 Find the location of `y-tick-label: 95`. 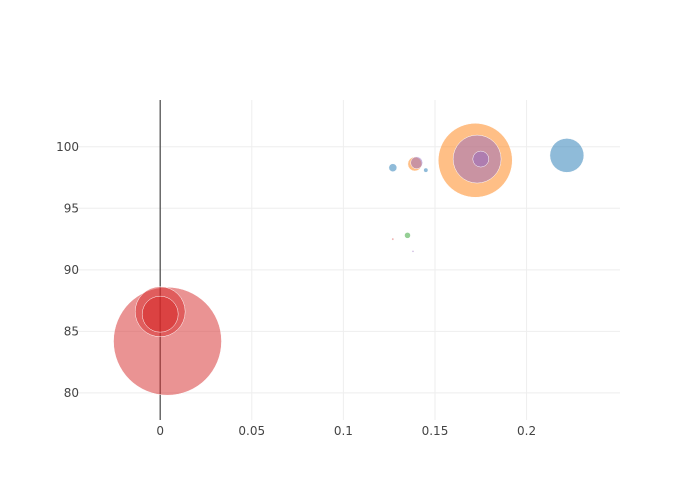

y-tick-label: 95 is located at coordinates (71, 208).